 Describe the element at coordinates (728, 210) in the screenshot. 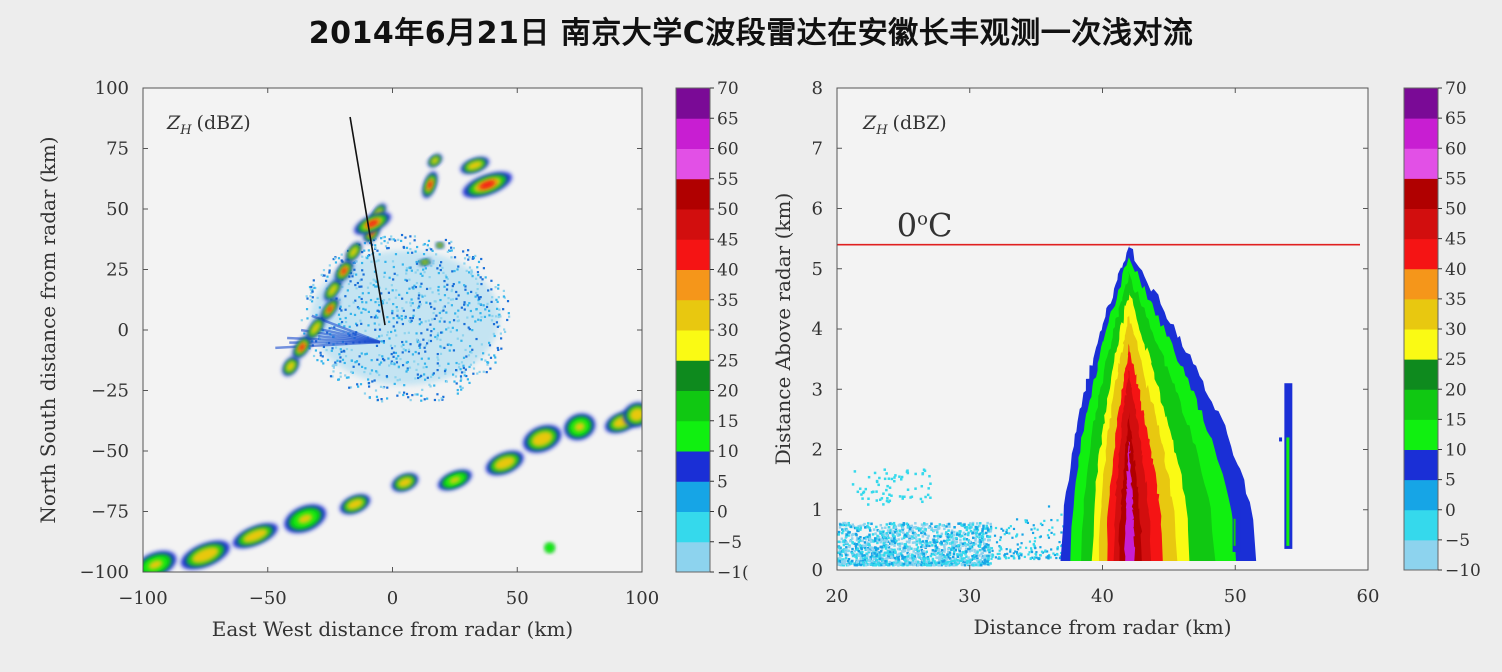

I see `colorbar-tick-label: 50` at that location.